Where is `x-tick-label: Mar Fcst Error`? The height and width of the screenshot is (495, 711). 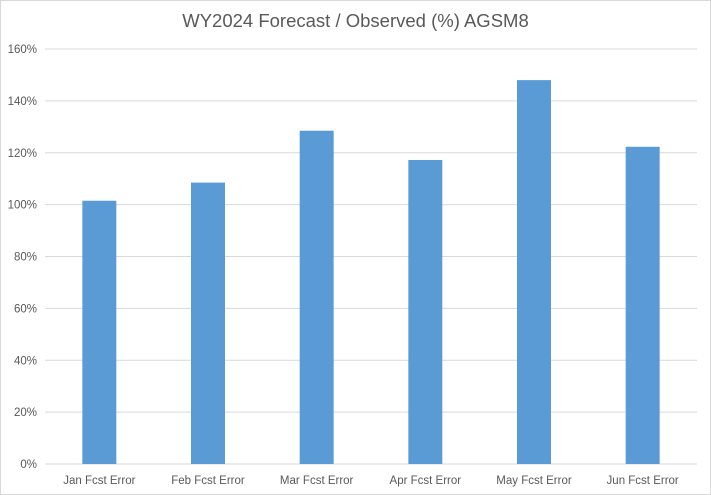 x-tick-label: Mar Fcst Error is located at coordinates (317, 481).